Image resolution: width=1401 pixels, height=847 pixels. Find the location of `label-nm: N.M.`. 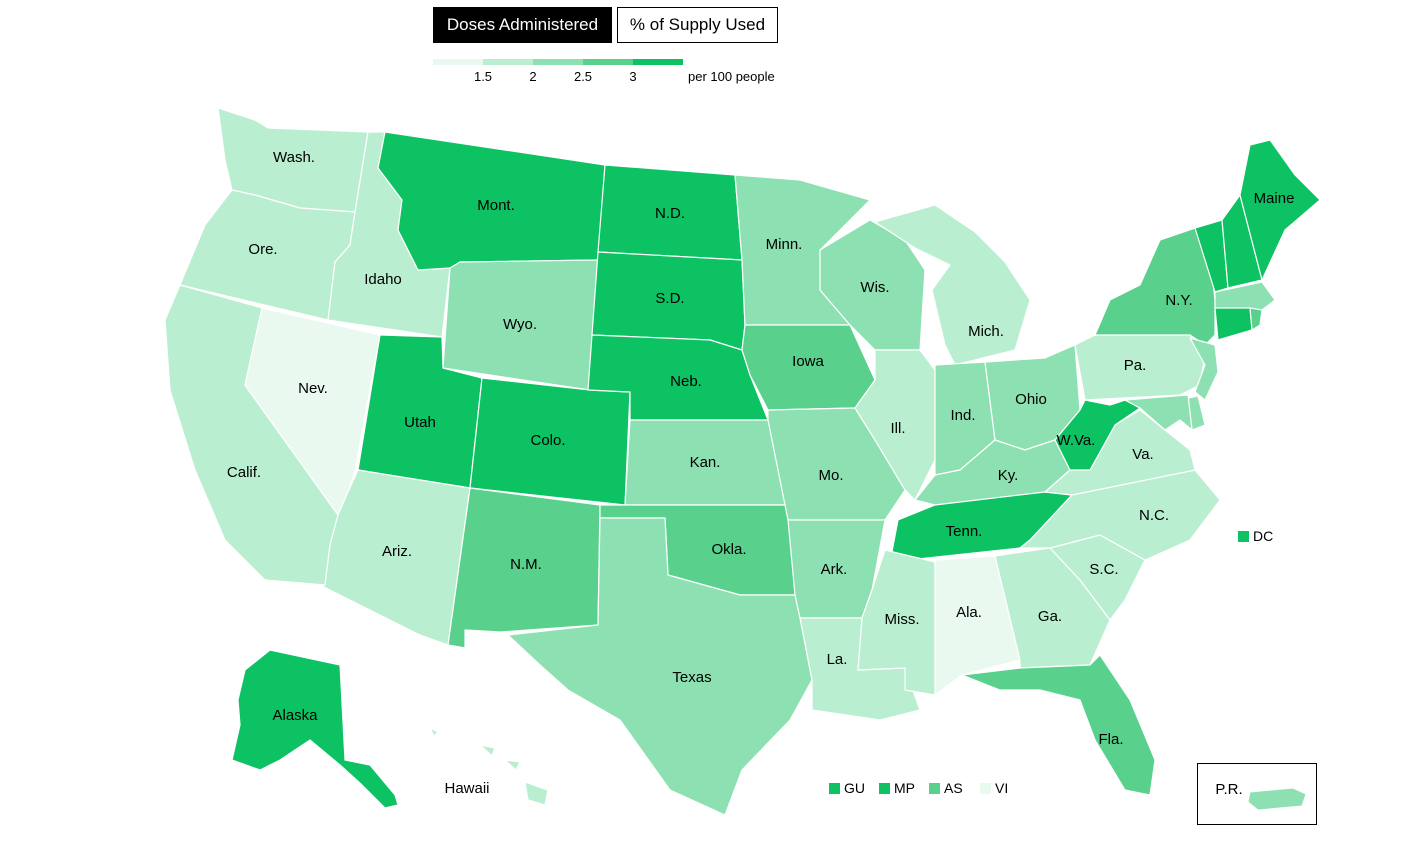

label-nm: N.M. is located at coordinates (526, 564).